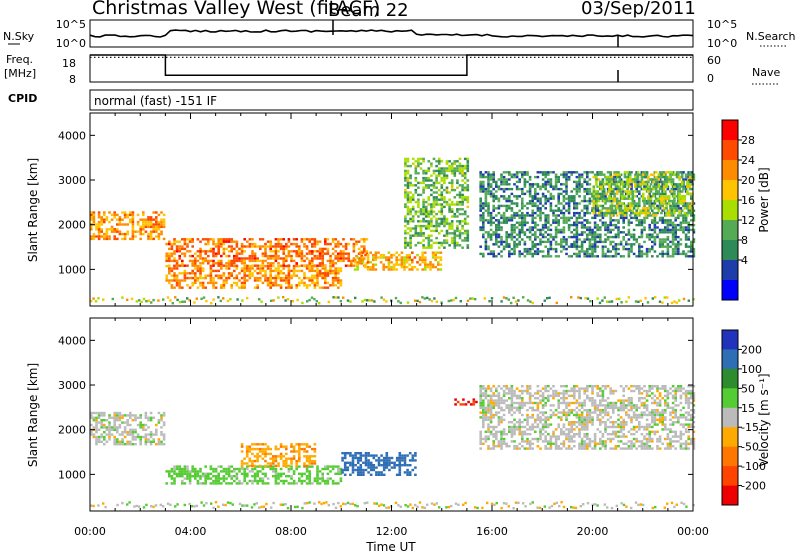 The width and height of the screenshot is (800, 554). Describe the element at coordinates (71, 24) in the screenshot. I see `nsky-tick-top: 10^5` at that location.